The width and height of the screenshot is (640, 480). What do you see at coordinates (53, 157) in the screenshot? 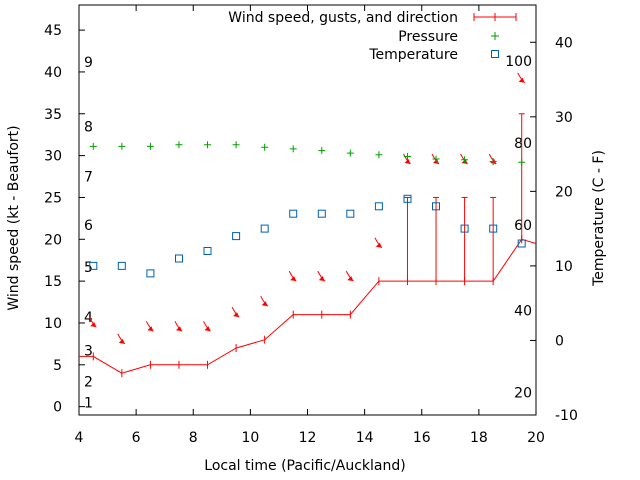
I see `y-tick-label: 30` at bounding box center [53, 157].